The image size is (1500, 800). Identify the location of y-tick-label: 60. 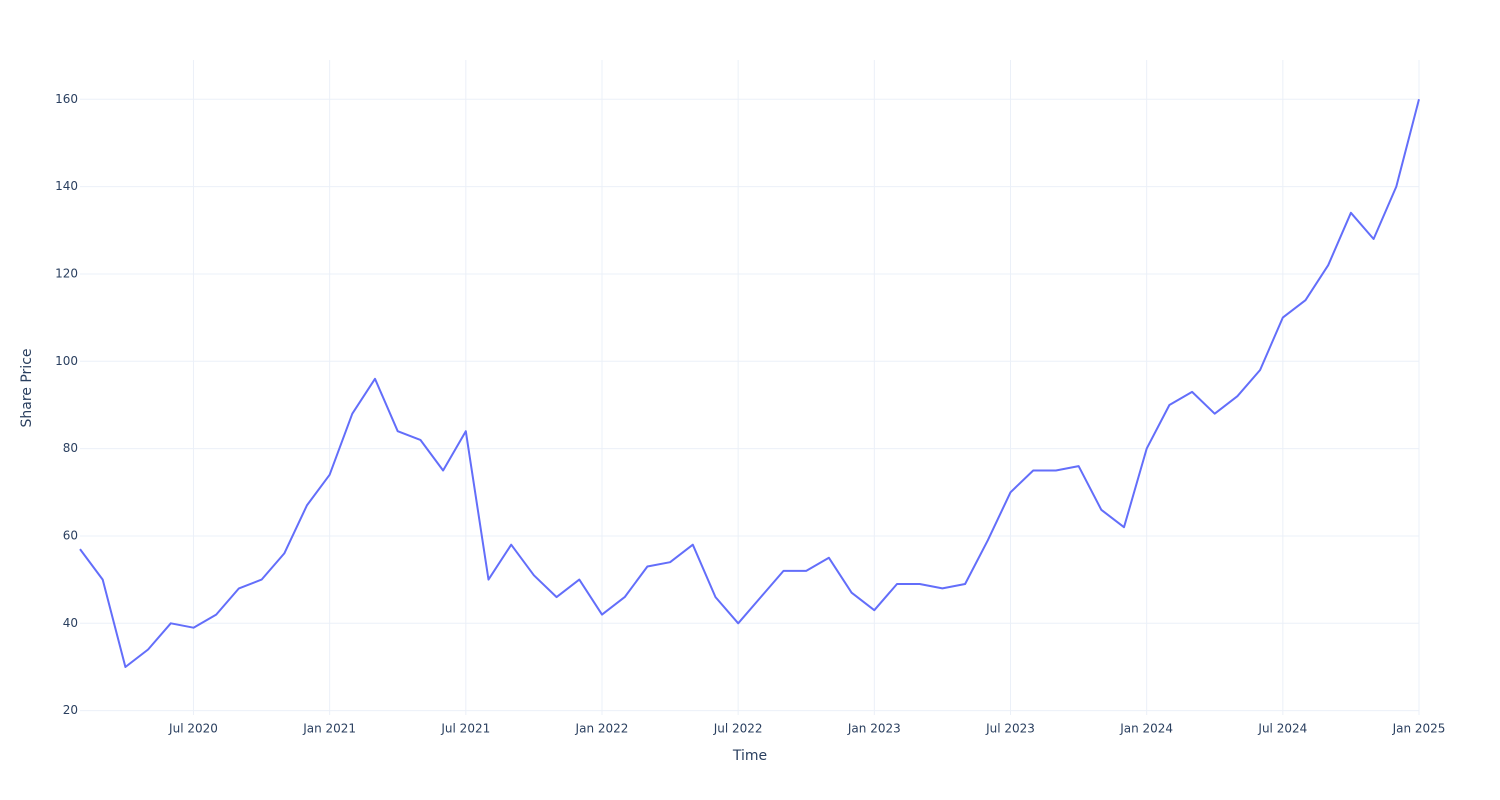
(70, 535).